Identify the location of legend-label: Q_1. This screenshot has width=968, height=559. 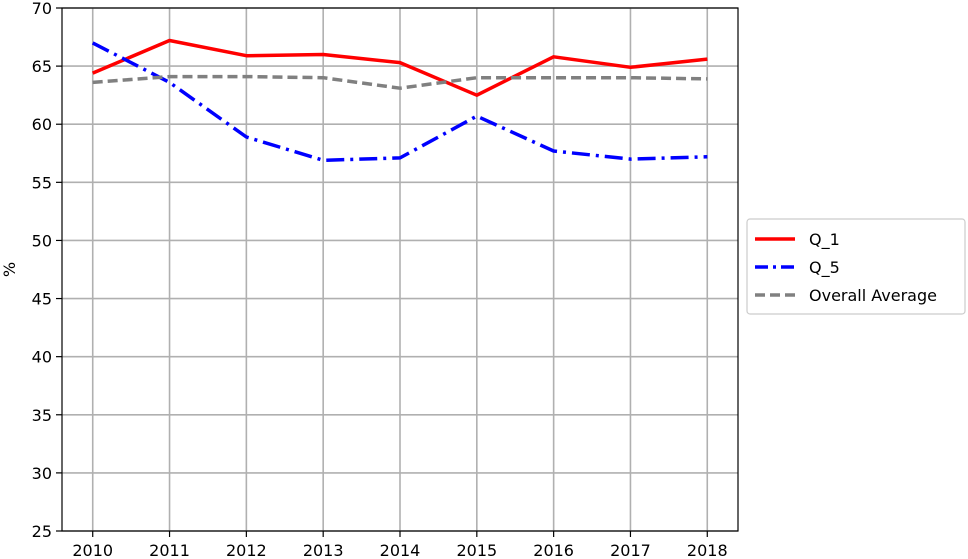
(824, 240).